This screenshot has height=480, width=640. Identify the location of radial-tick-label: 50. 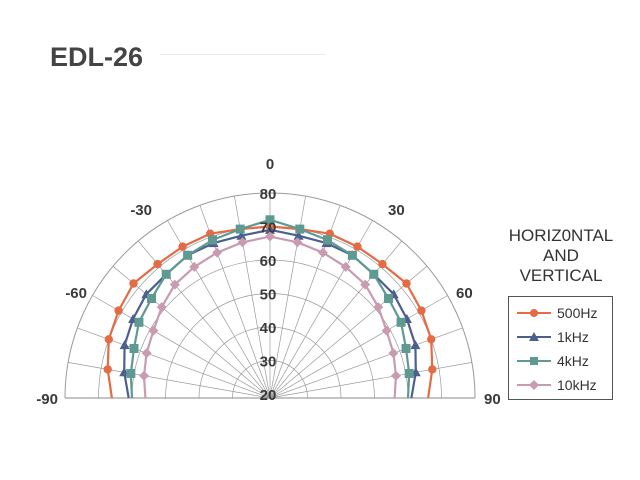
(268, 295).